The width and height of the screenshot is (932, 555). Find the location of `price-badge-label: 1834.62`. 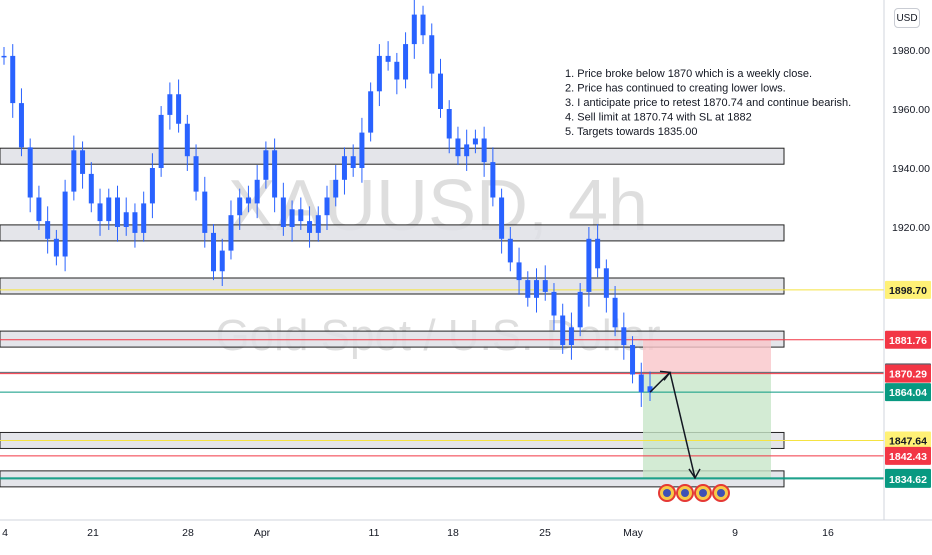

price-badge-label: 1834.62 is located at coordinates (908, 480).